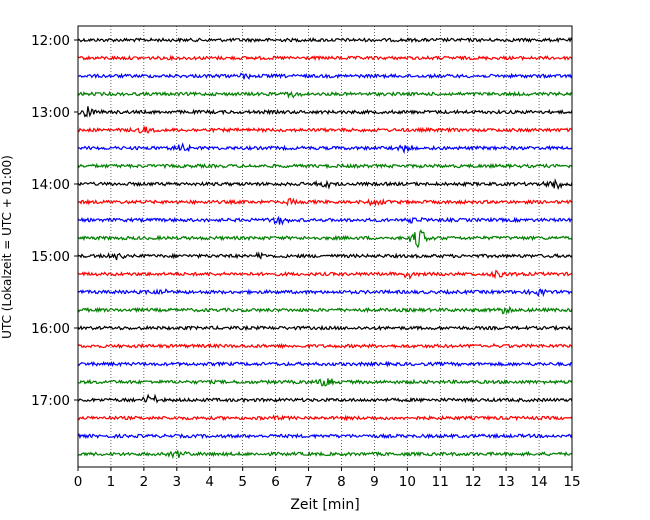  What do you see at coordinates (209, 482) in the screenshot?
I see `x-tick-label: 4` at bounding box center [209, 482].